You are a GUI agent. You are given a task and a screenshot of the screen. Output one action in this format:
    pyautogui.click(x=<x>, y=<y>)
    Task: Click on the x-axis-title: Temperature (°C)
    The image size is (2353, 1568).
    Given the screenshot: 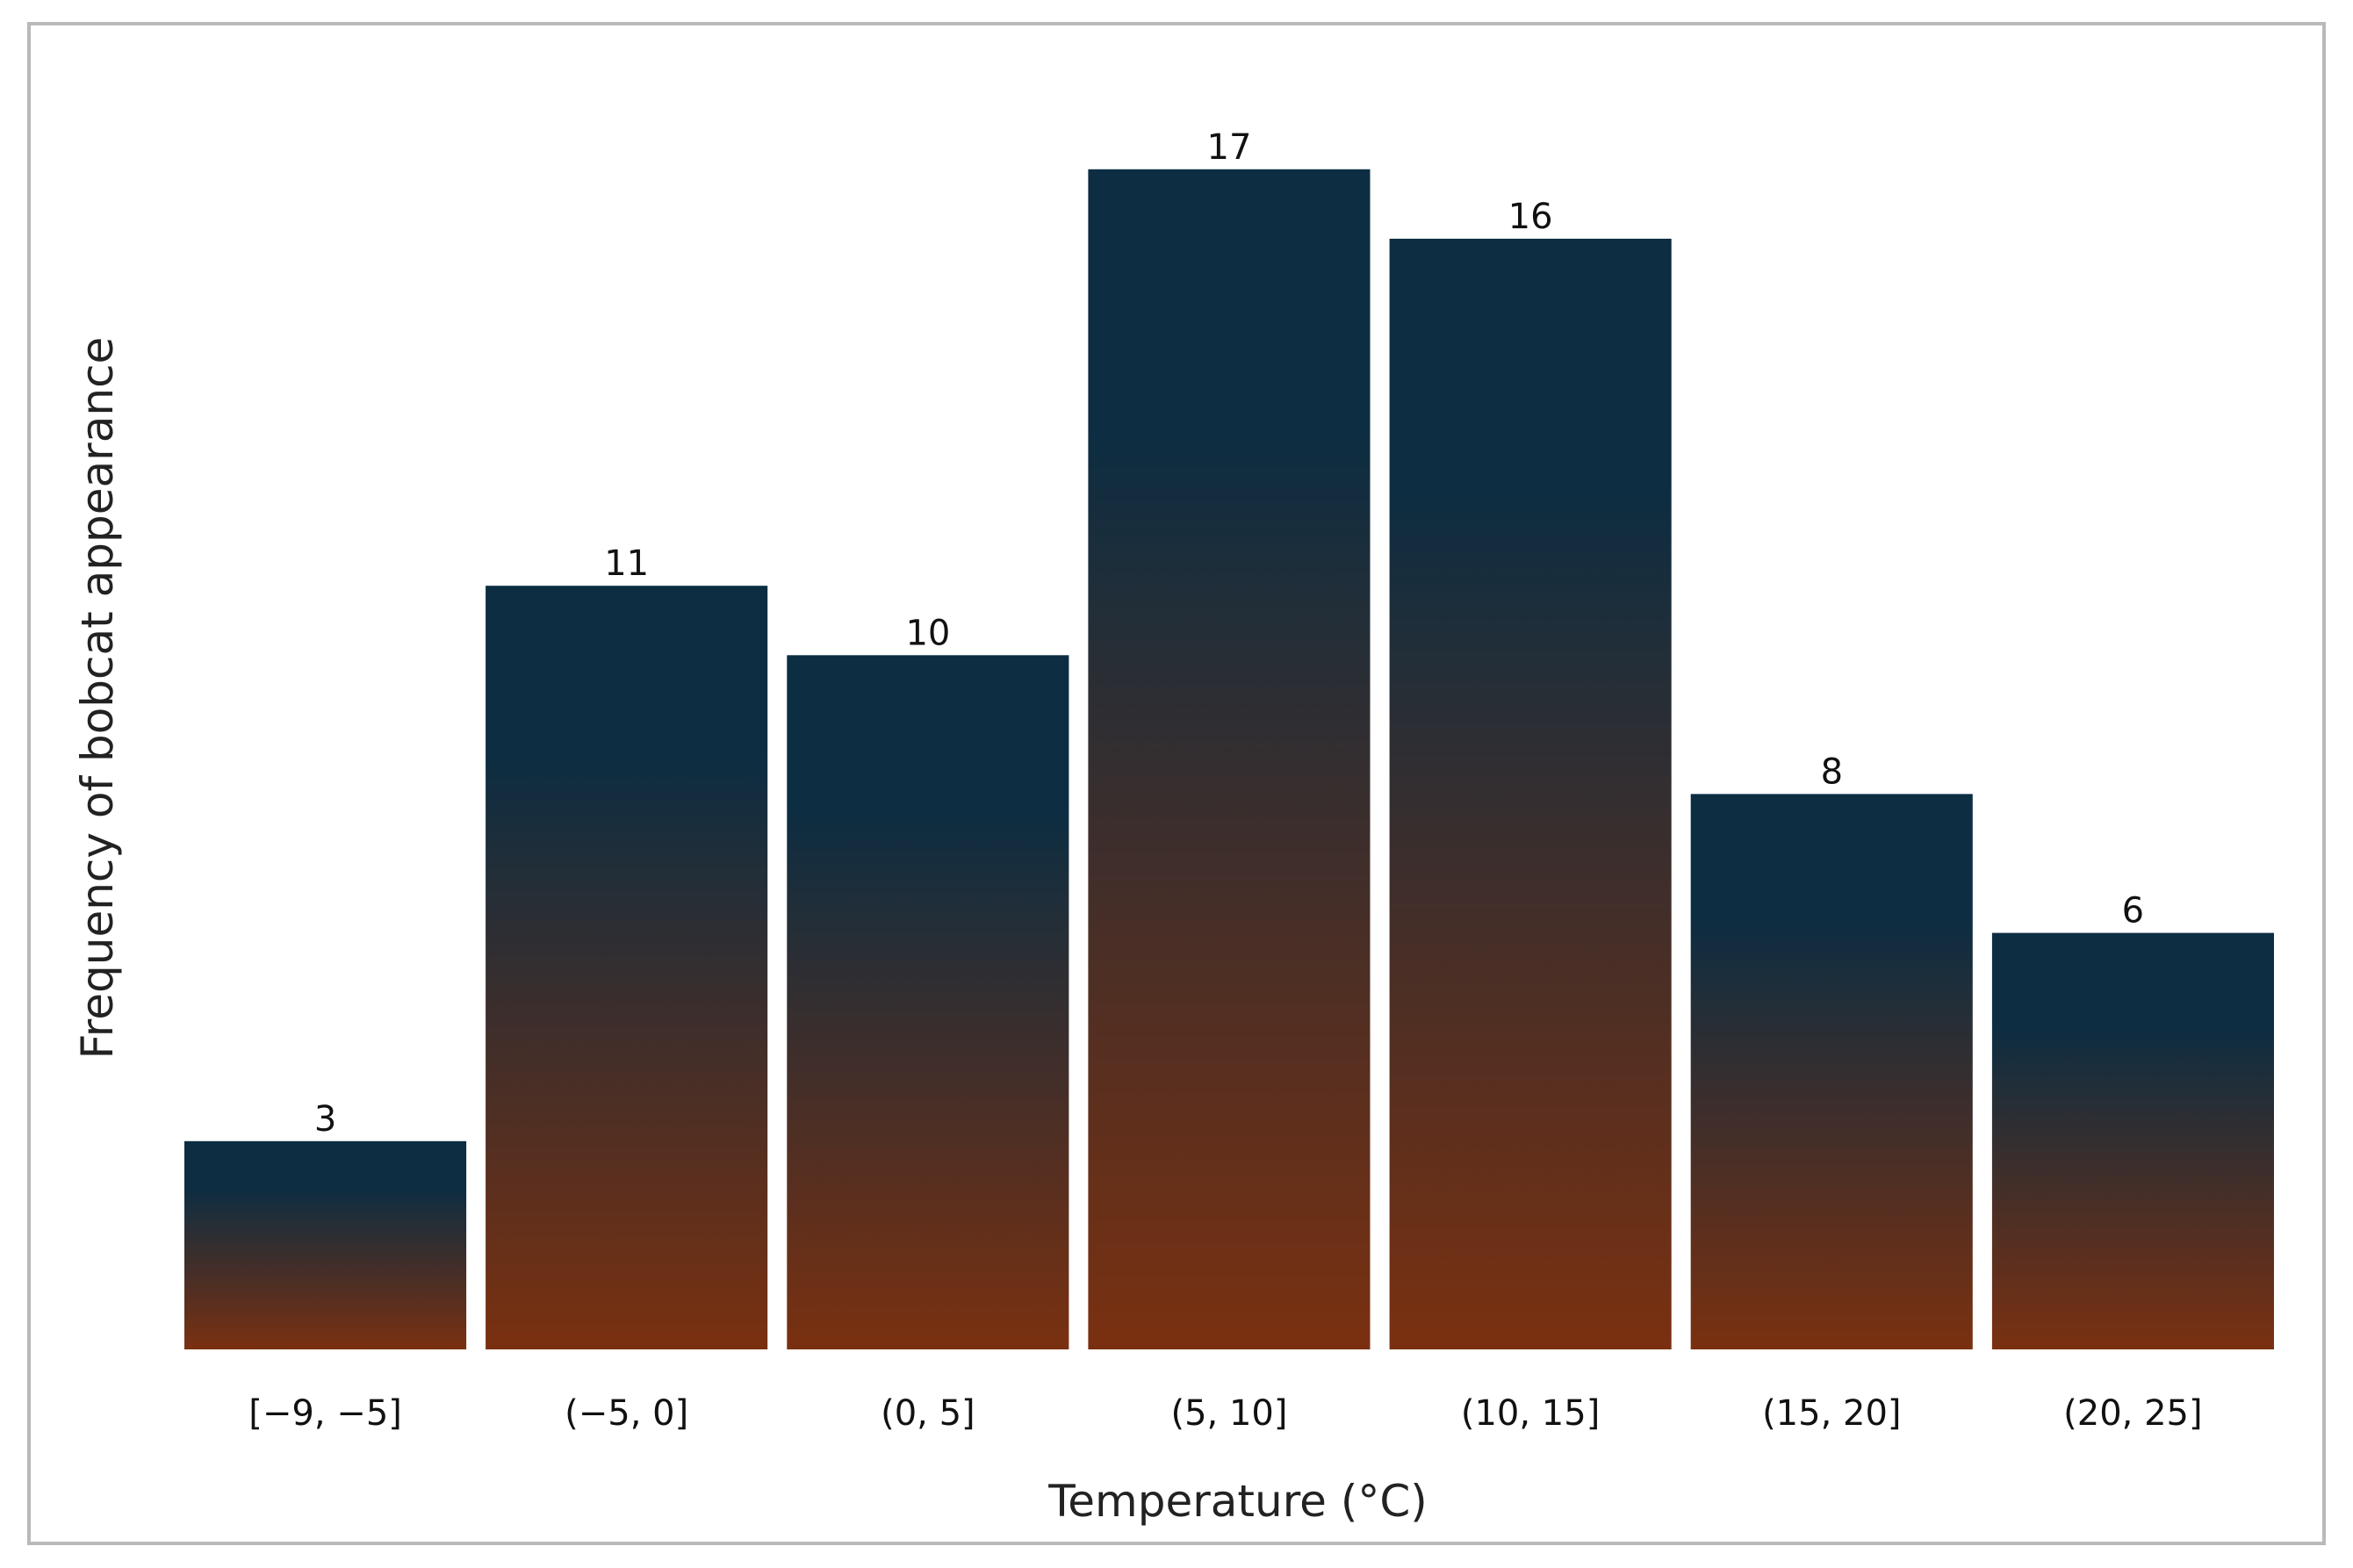 What is the action you would take?
    pyautogui.click(x=1237, y=1501)
    